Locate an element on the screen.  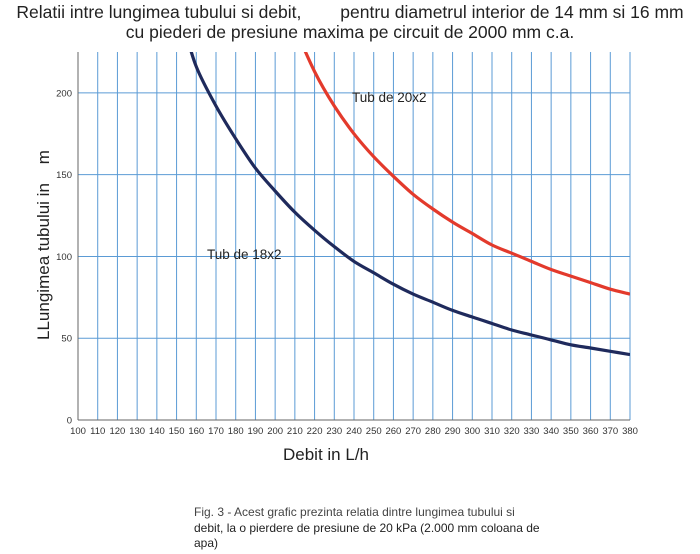
x-tick-label: 370 is located at coordinates (610, 431).